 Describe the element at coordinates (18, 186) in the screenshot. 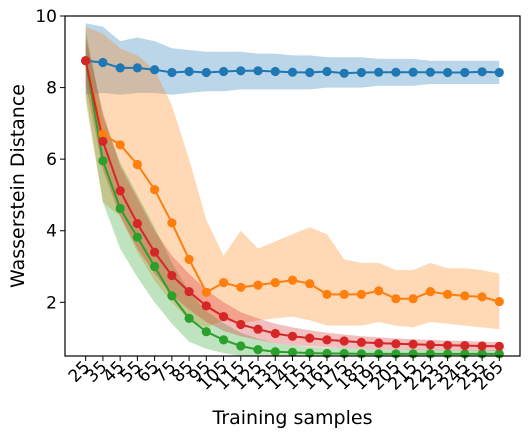

I see `y-axis-title: Wasserstein Distance` at that location.